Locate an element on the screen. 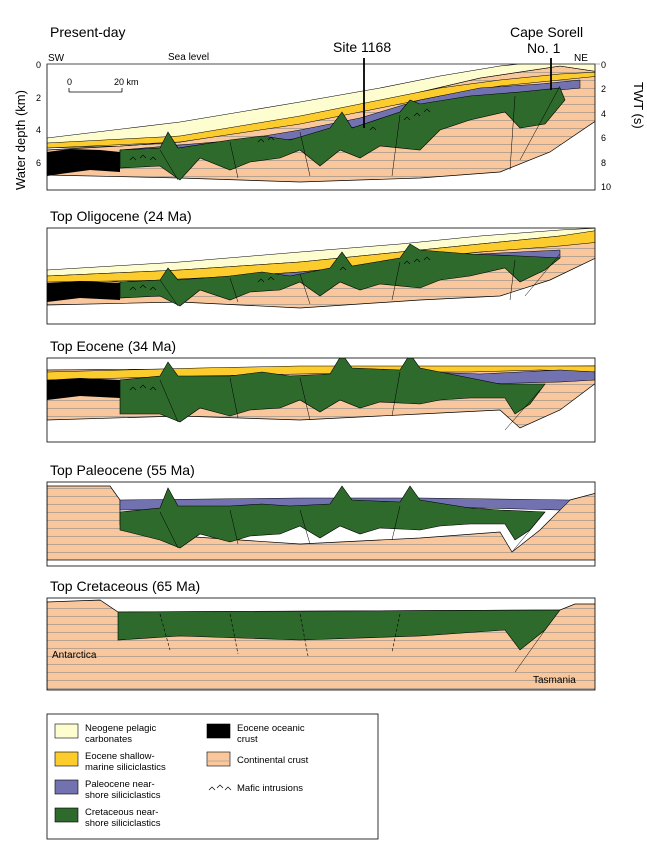 The height and width of the screenshot is (849, 647). legend-paleocene-l2: shore siliciclastics is located at coordinates (123, 795).